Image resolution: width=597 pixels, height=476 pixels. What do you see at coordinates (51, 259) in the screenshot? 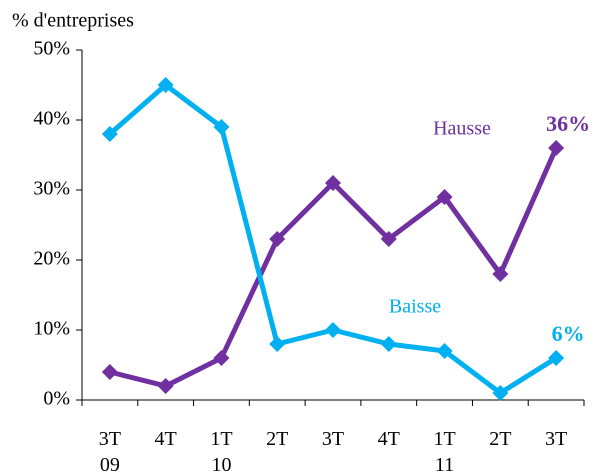
I see `y-tick-label: 20%` at bounding box center [51, 259].